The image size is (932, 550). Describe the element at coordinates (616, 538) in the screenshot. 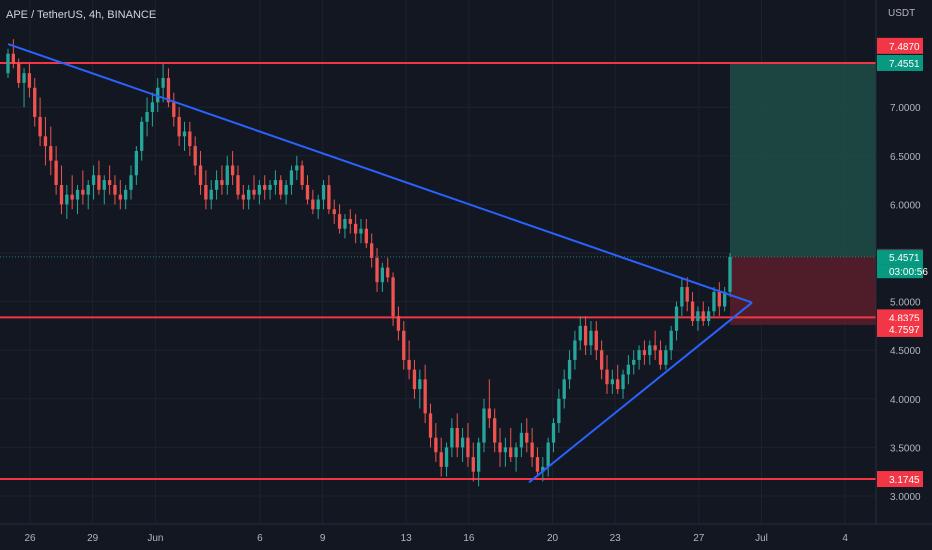

I see `x-tick-label: 23` at that location.